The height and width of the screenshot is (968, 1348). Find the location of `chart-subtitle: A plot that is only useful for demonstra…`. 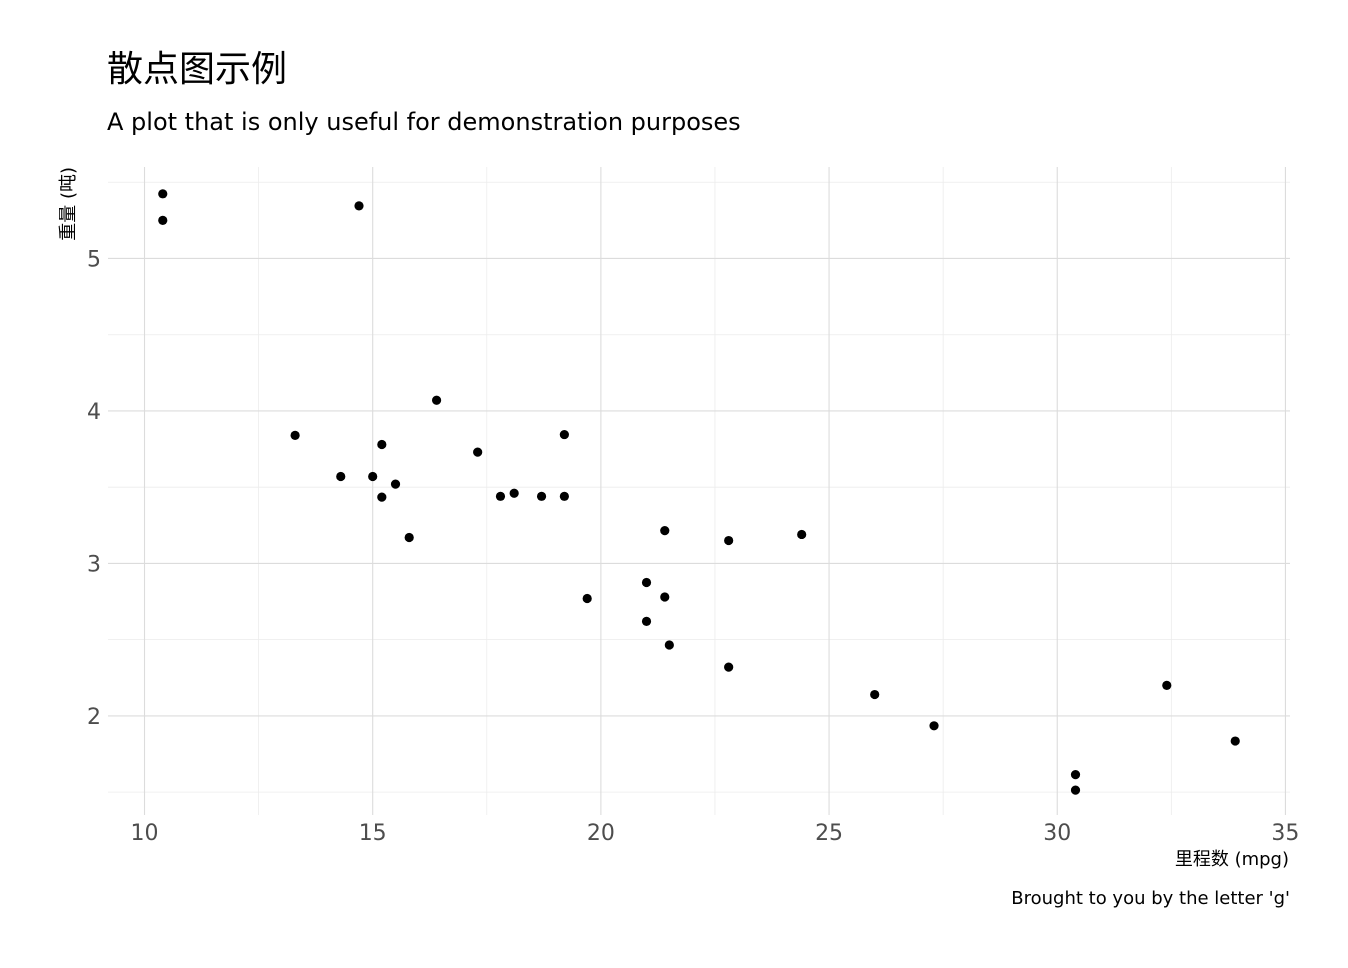

chart-subtitle: A plot that is only useful for demonstra… is located at coordinates (424, 122).